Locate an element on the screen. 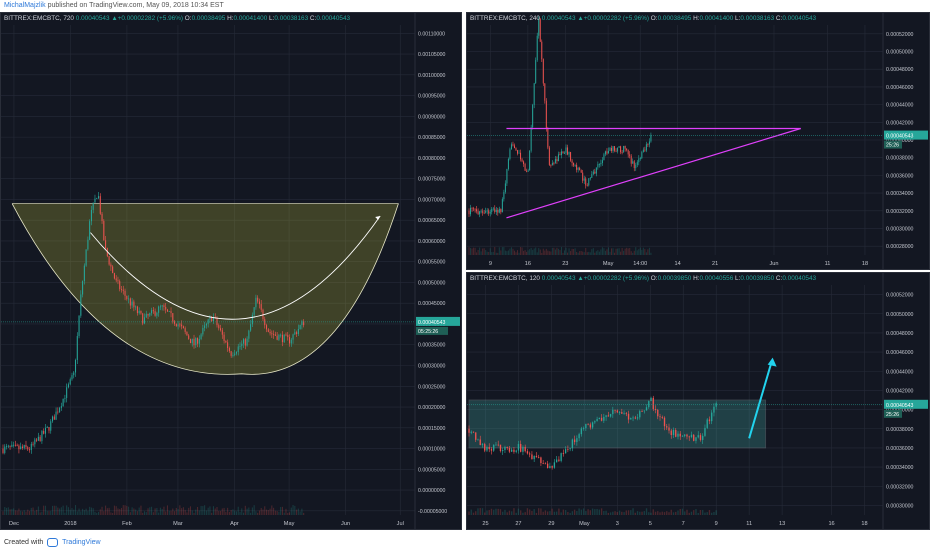 The image size is (932, 550). price-label: 0.00040543 is located at coordinates (558, 278).